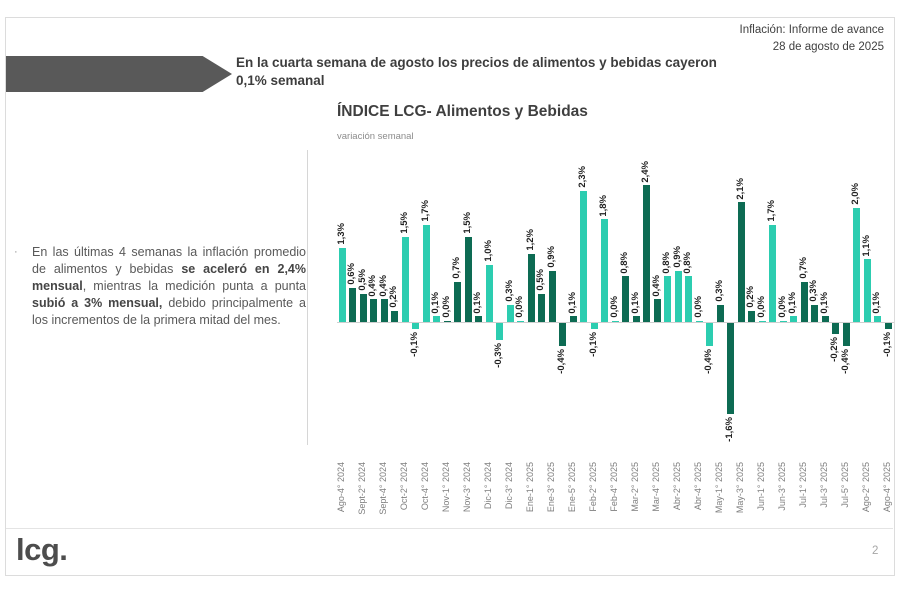 This screenshot has height=600, width=900. Describe the element at coordinates (280, 81) in the screenshot. I see `slide-title-line2: 0,1% semanal` at that location.